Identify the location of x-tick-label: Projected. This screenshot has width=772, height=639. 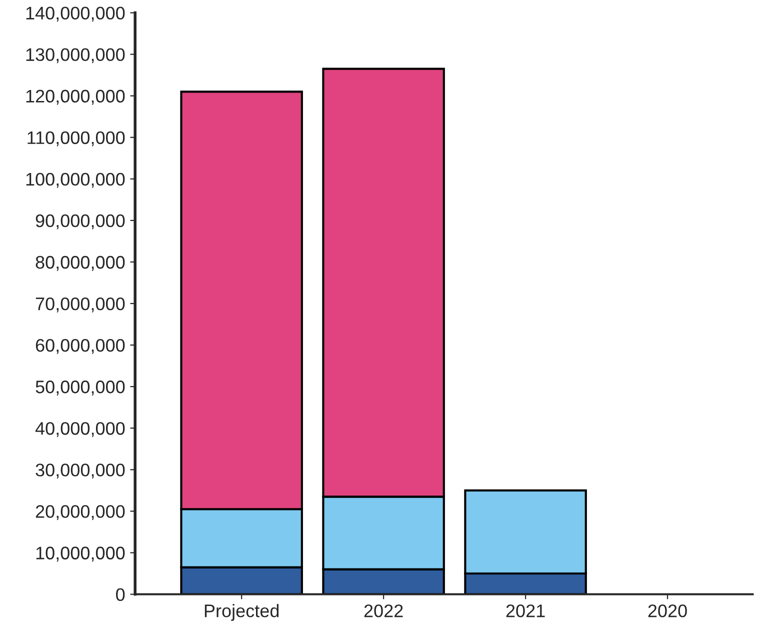
(241, 612).